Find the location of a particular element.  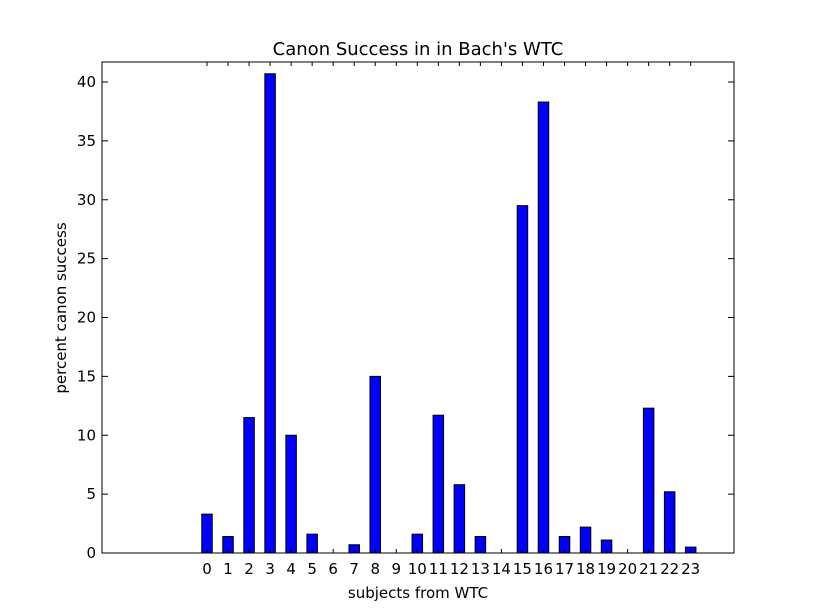

x-tick-label-19: 19 is located at coordinates (606, 569).